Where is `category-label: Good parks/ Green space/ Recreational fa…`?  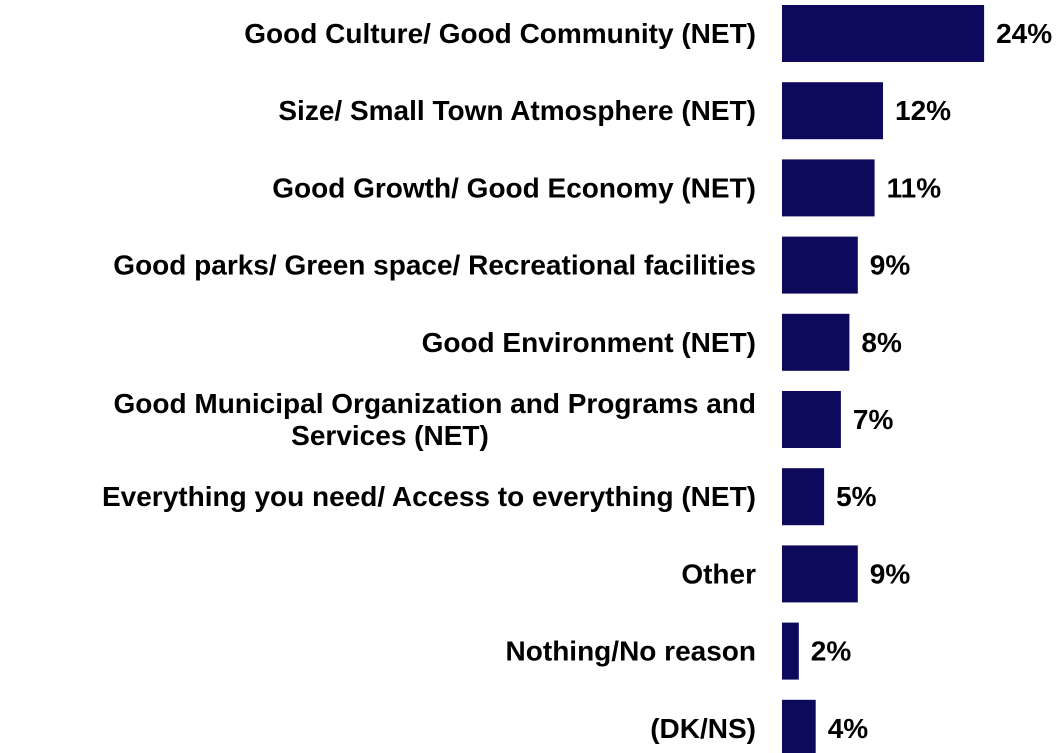 category-label: Good parks/ Green space/ Recreational fa… is located at coordinates (434, 265).